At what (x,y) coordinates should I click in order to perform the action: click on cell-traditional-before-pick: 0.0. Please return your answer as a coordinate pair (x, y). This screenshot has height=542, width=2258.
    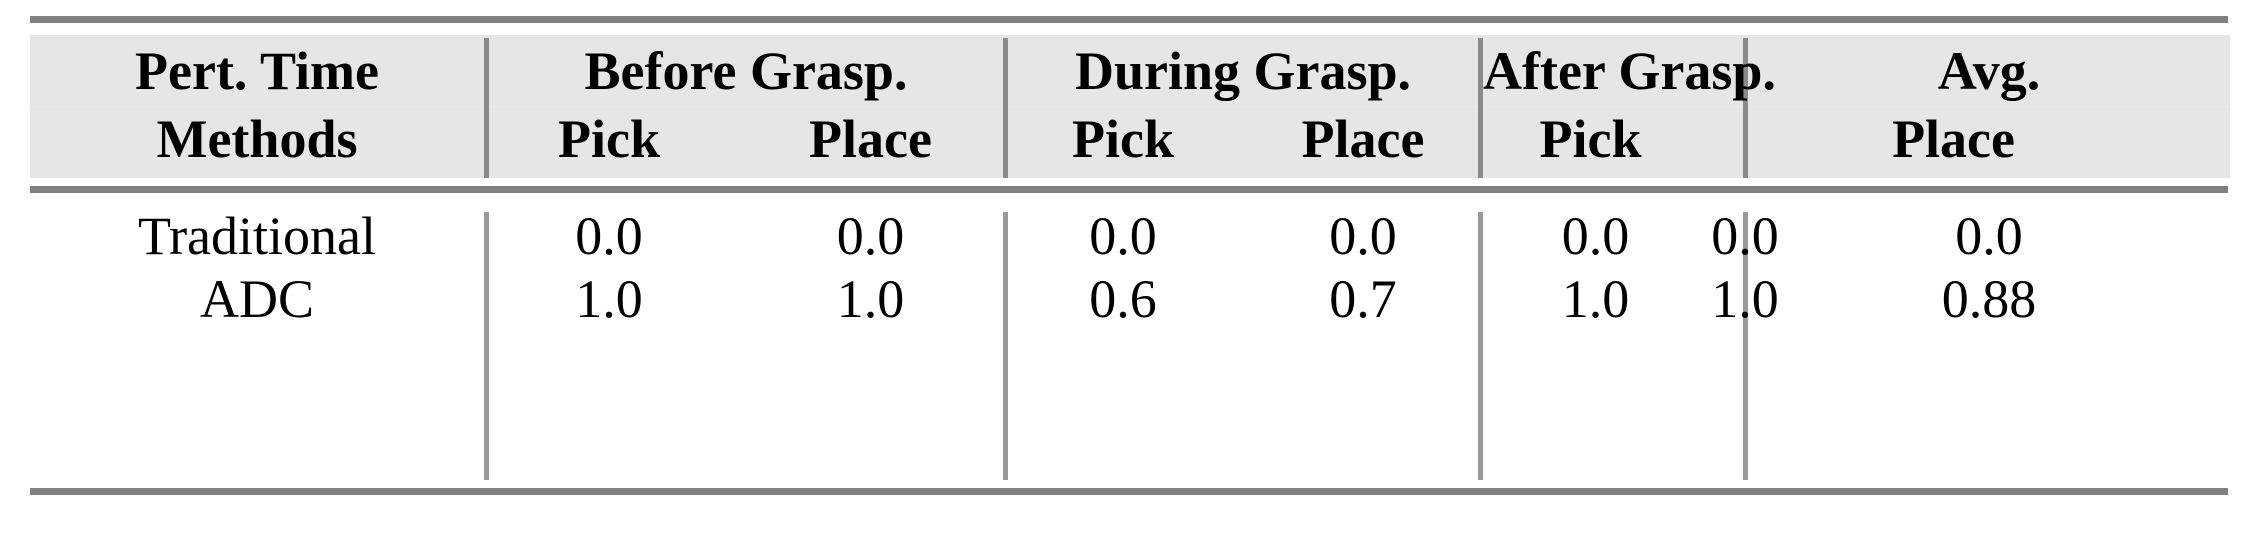
    Looking at the image, I should click on (609, 236).